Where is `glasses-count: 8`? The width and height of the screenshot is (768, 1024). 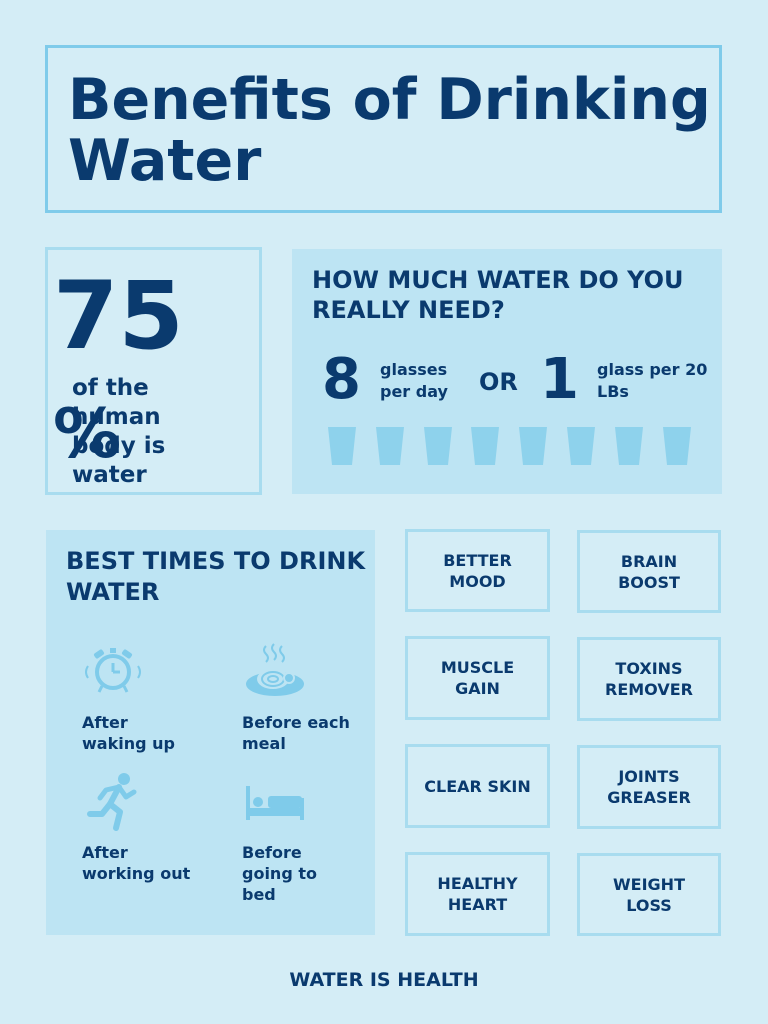
glasses-count: 8 is located at coordinates (341, 379).